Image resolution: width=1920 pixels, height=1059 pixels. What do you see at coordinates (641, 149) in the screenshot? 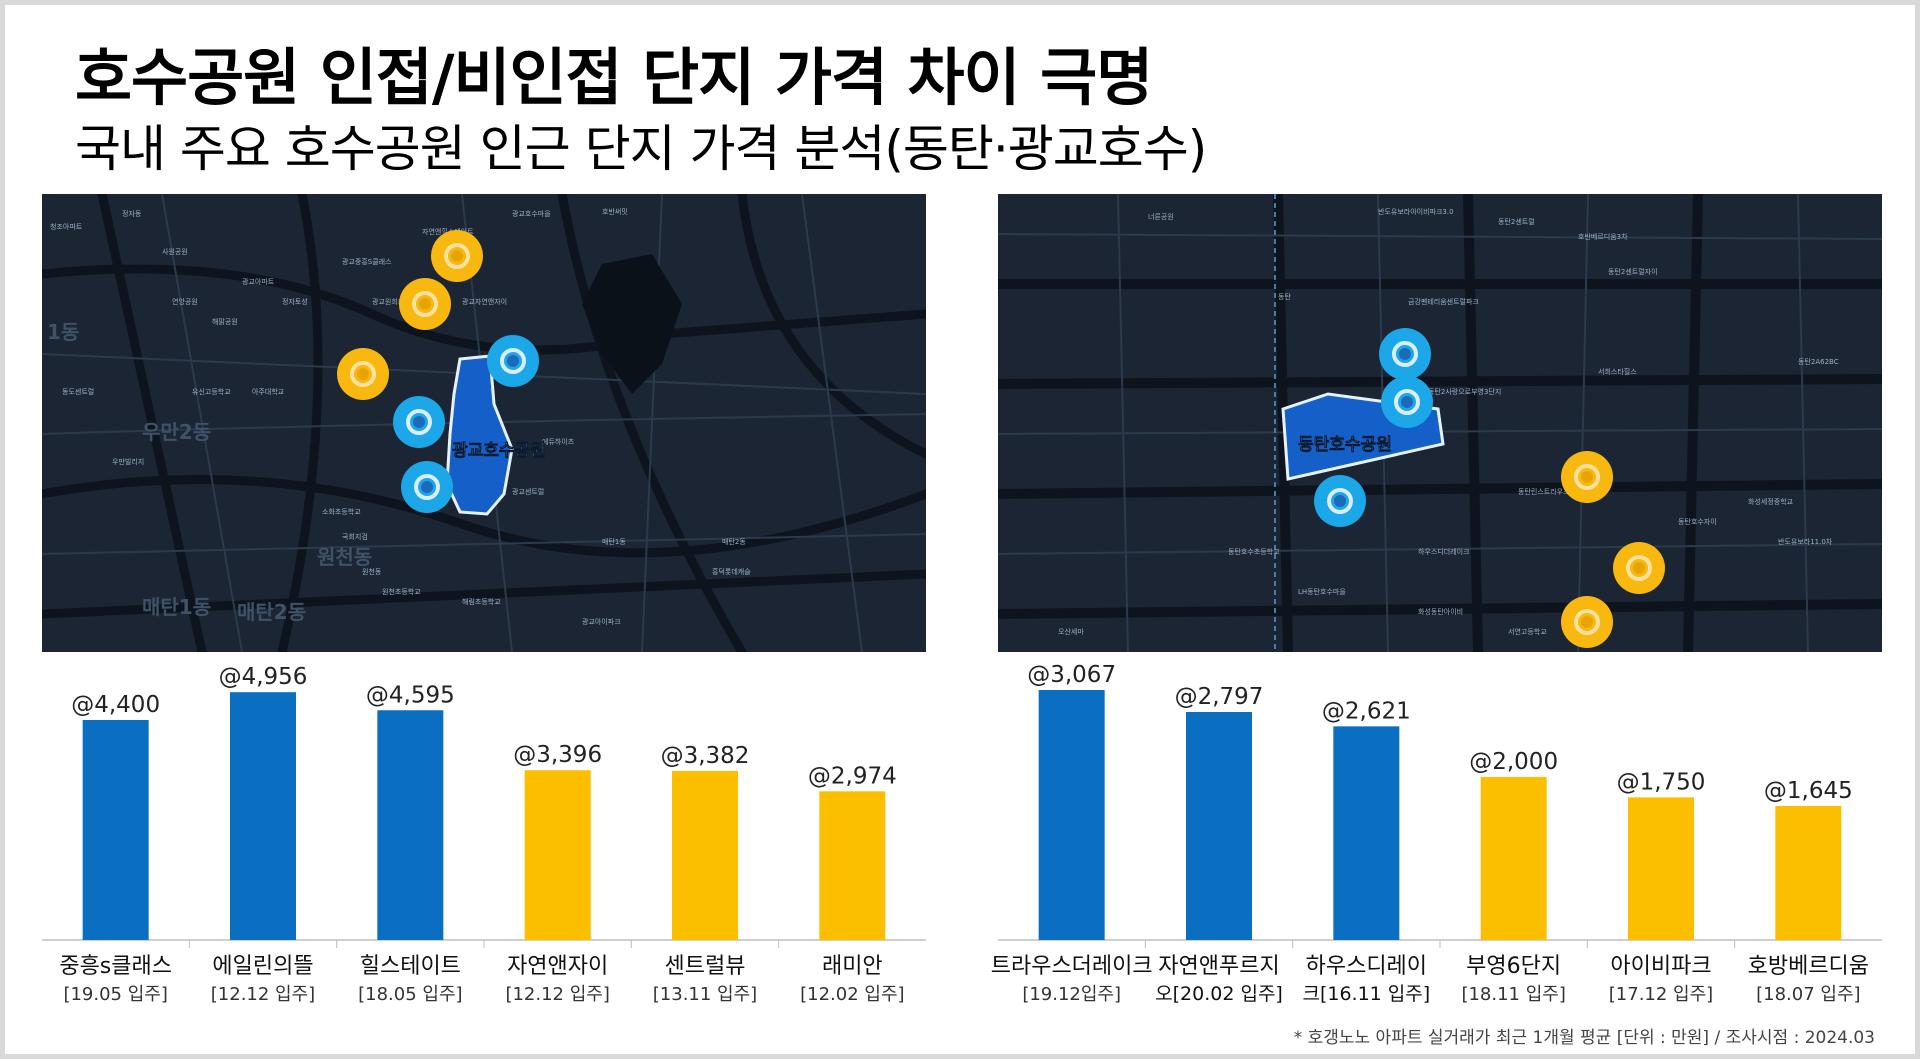
I see `page-subtitle: 국내 주요 호수공원 인근 단지 가격 분석(동탄·광교호수)` at bounding box center [641, 149].